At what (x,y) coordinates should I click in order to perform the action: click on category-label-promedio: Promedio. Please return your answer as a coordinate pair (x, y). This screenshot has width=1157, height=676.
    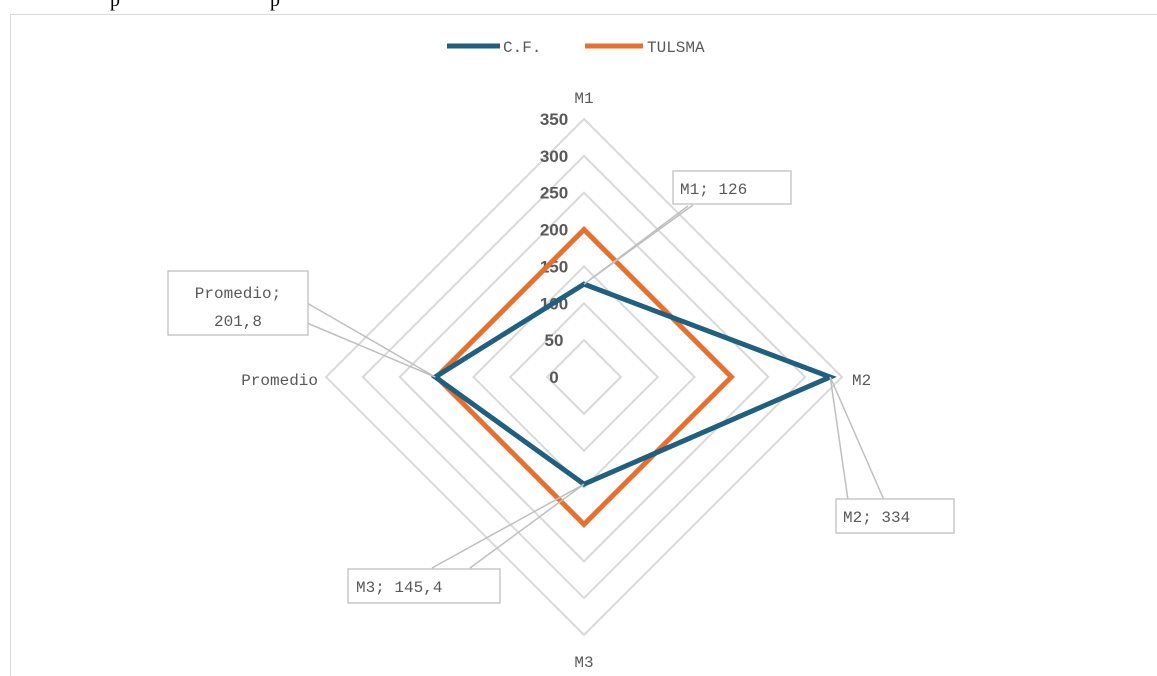
    Looking at the image, I should click on (279, 381).